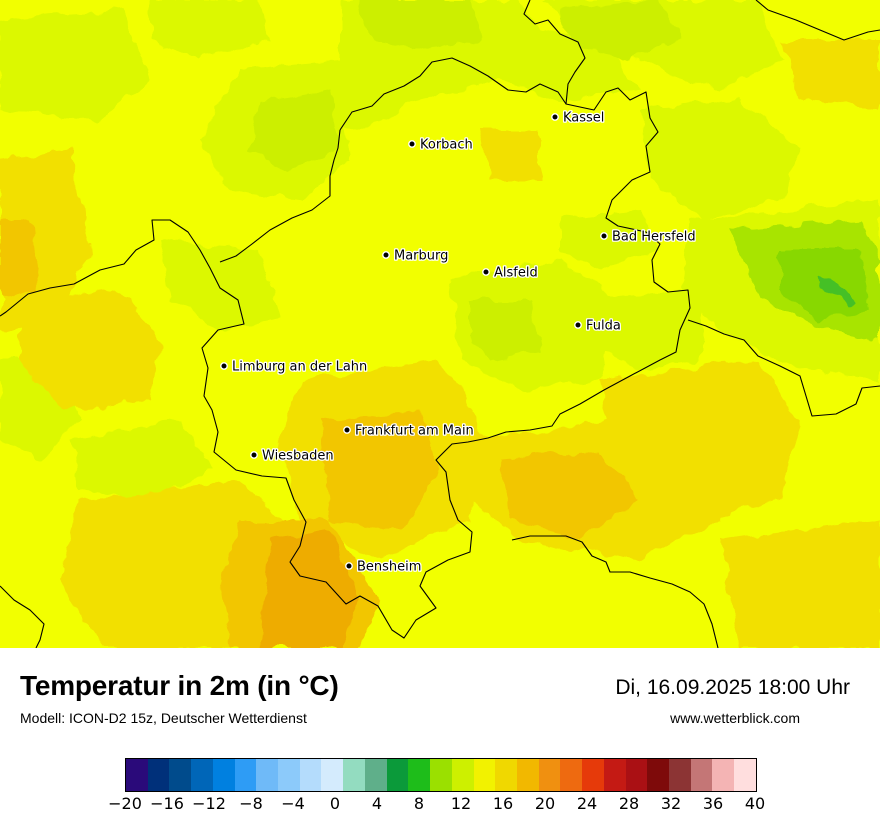 This screenshot has width=880, height=830. What do you see at coordinates (545, 803) in the screenshot?
I see `colorbar-tick-label: 20` at bounding box center [545, 803].